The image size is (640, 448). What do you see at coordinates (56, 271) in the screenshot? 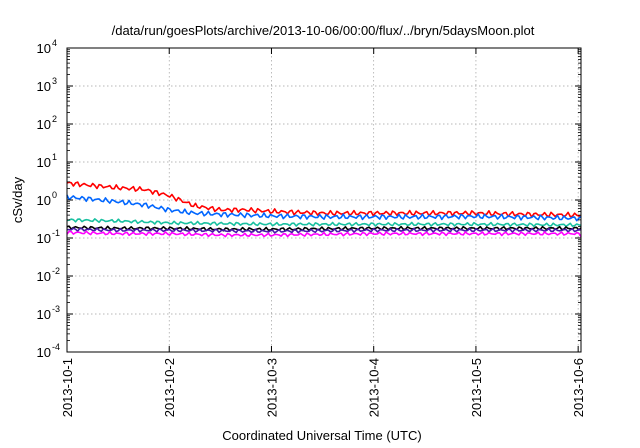
I see `y-tick-exponent: -2` at bounding box center [56, 271].